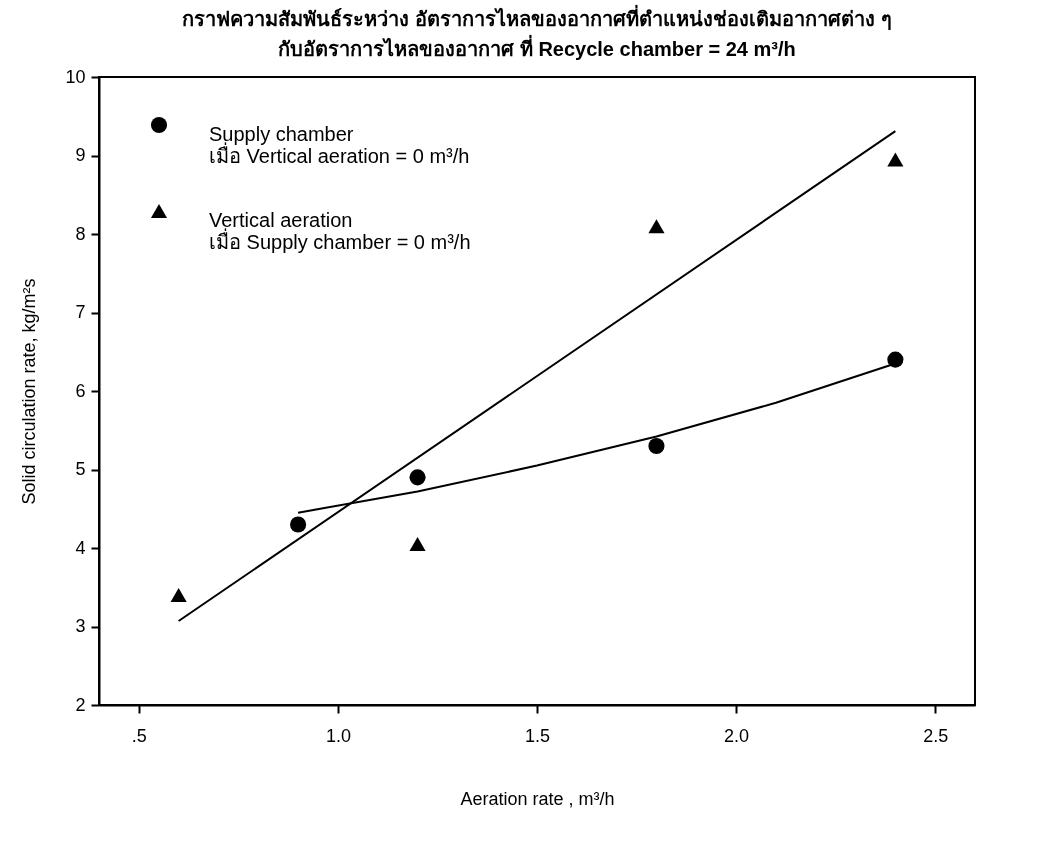 Image resolution: width=1046 pixels, height=865 pixels. Describe the element at coordinates (80, 312) in the screenshot. I see `y-tick-label: 7` at that location.